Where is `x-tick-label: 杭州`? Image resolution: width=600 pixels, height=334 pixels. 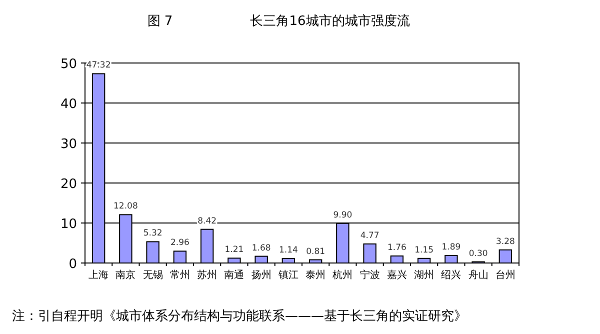 x-tick-label: 杭州 is located at coordinates (342, 275).